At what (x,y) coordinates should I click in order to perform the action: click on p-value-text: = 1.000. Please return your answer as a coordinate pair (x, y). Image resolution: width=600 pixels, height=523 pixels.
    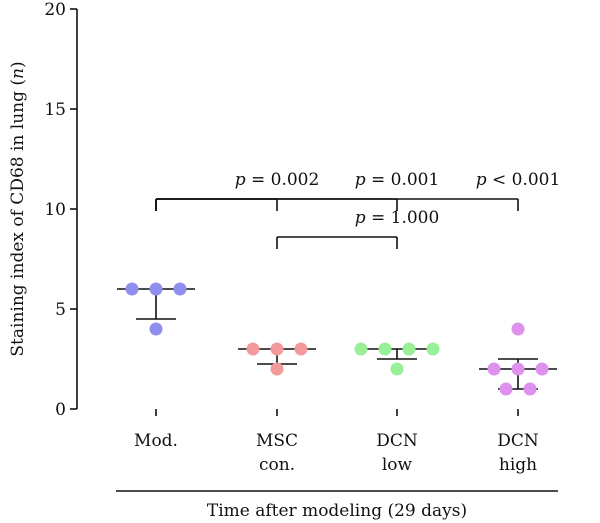
    Looking at the image, I should click on (403, 218).